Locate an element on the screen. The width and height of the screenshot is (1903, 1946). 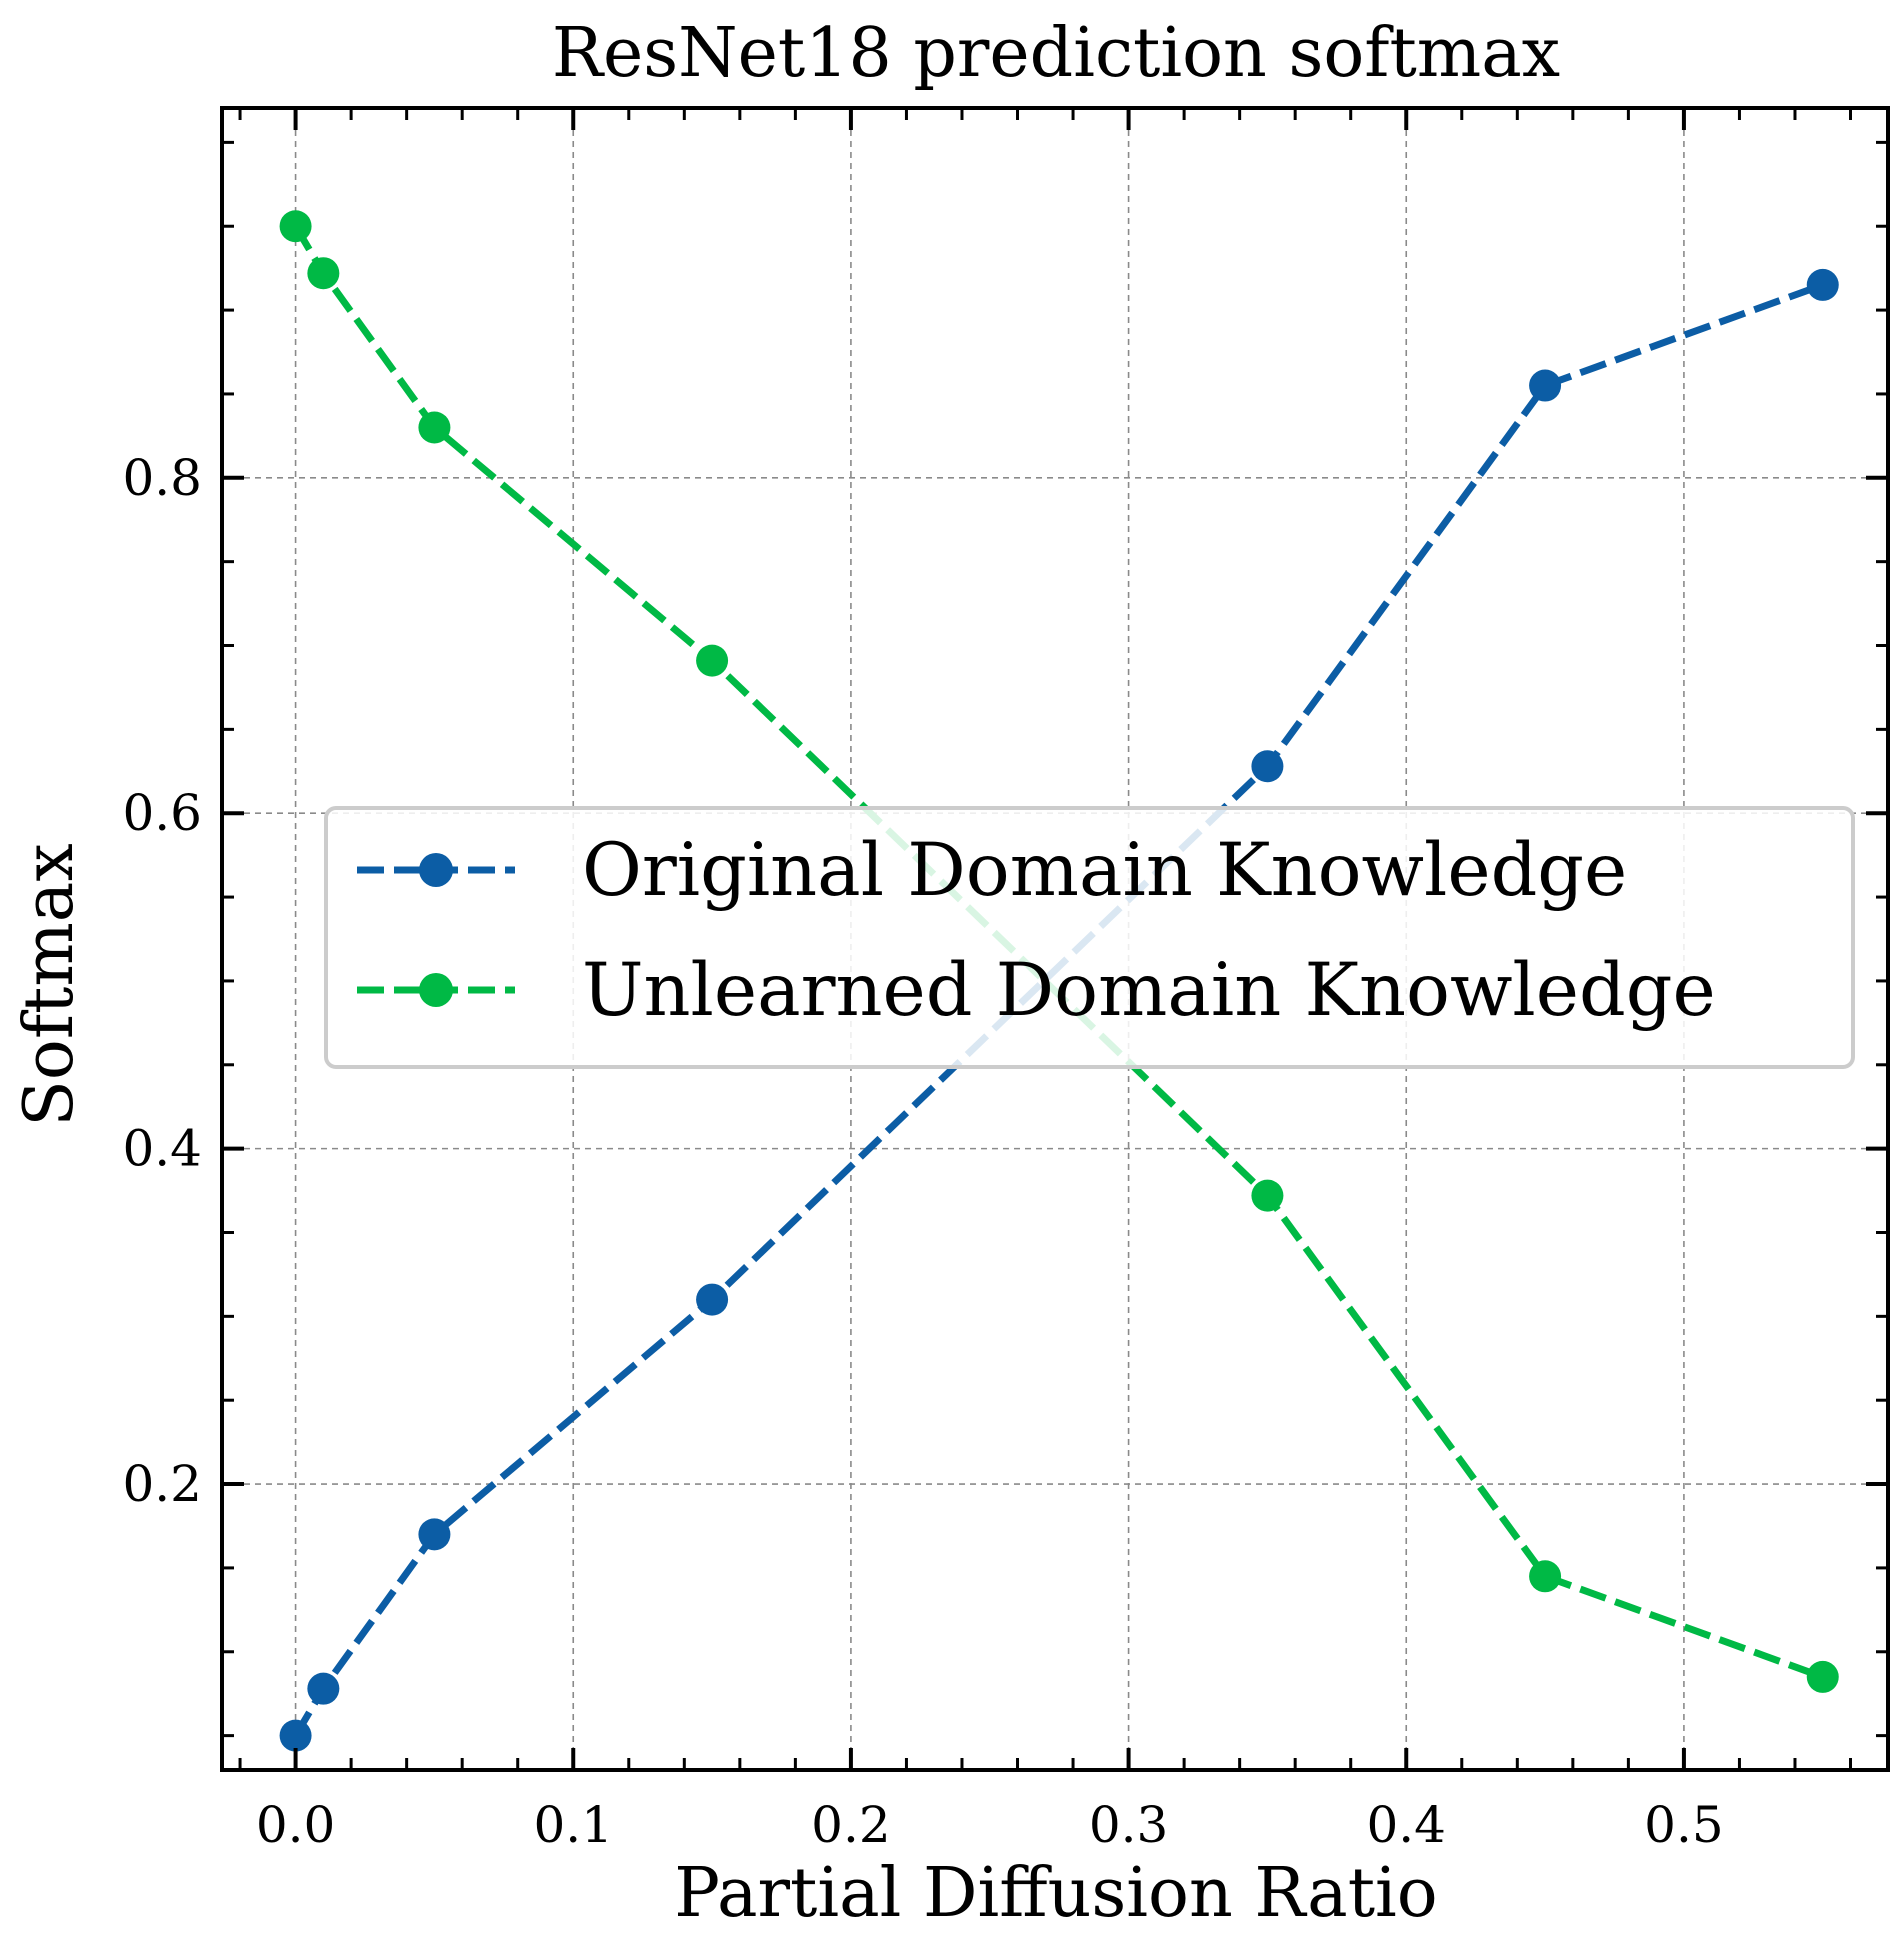
y-axis-label: Softmax is located at coordinates (49, 984).